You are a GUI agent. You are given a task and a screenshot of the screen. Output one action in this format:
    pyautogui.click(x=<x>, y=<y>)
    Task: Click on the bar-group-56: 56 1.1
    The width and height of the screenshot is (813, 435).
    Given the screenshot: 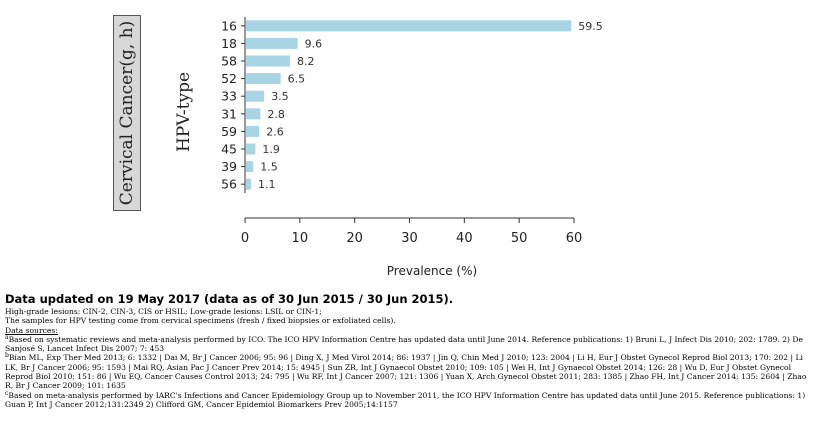 What is the action you would take?
    pyautogui.click(x=248, y=184)
    